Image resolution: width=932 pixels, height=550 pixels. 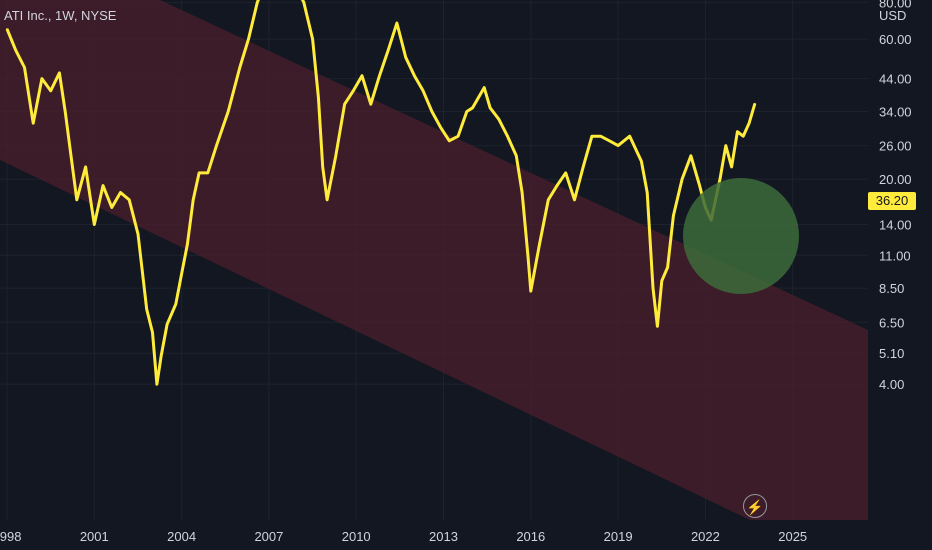 What do you see at coordinates (443, 536) in the screenshot?
I see `x-tick-label: 2013` at bounding box center [443, 536].